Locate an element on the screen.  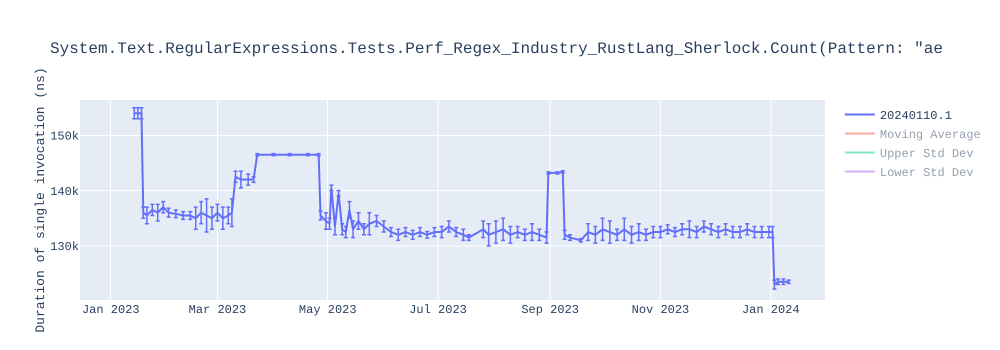
x-tick-label: May 2023 is located at coordinates (327, 310).